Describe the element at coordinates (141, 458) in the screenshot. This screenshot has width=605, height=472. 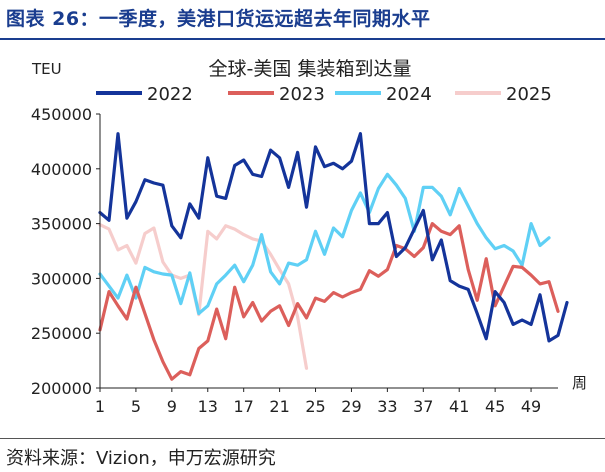
I see `source-note: 资料来源：Vizion，申万宏源研究` at that location.